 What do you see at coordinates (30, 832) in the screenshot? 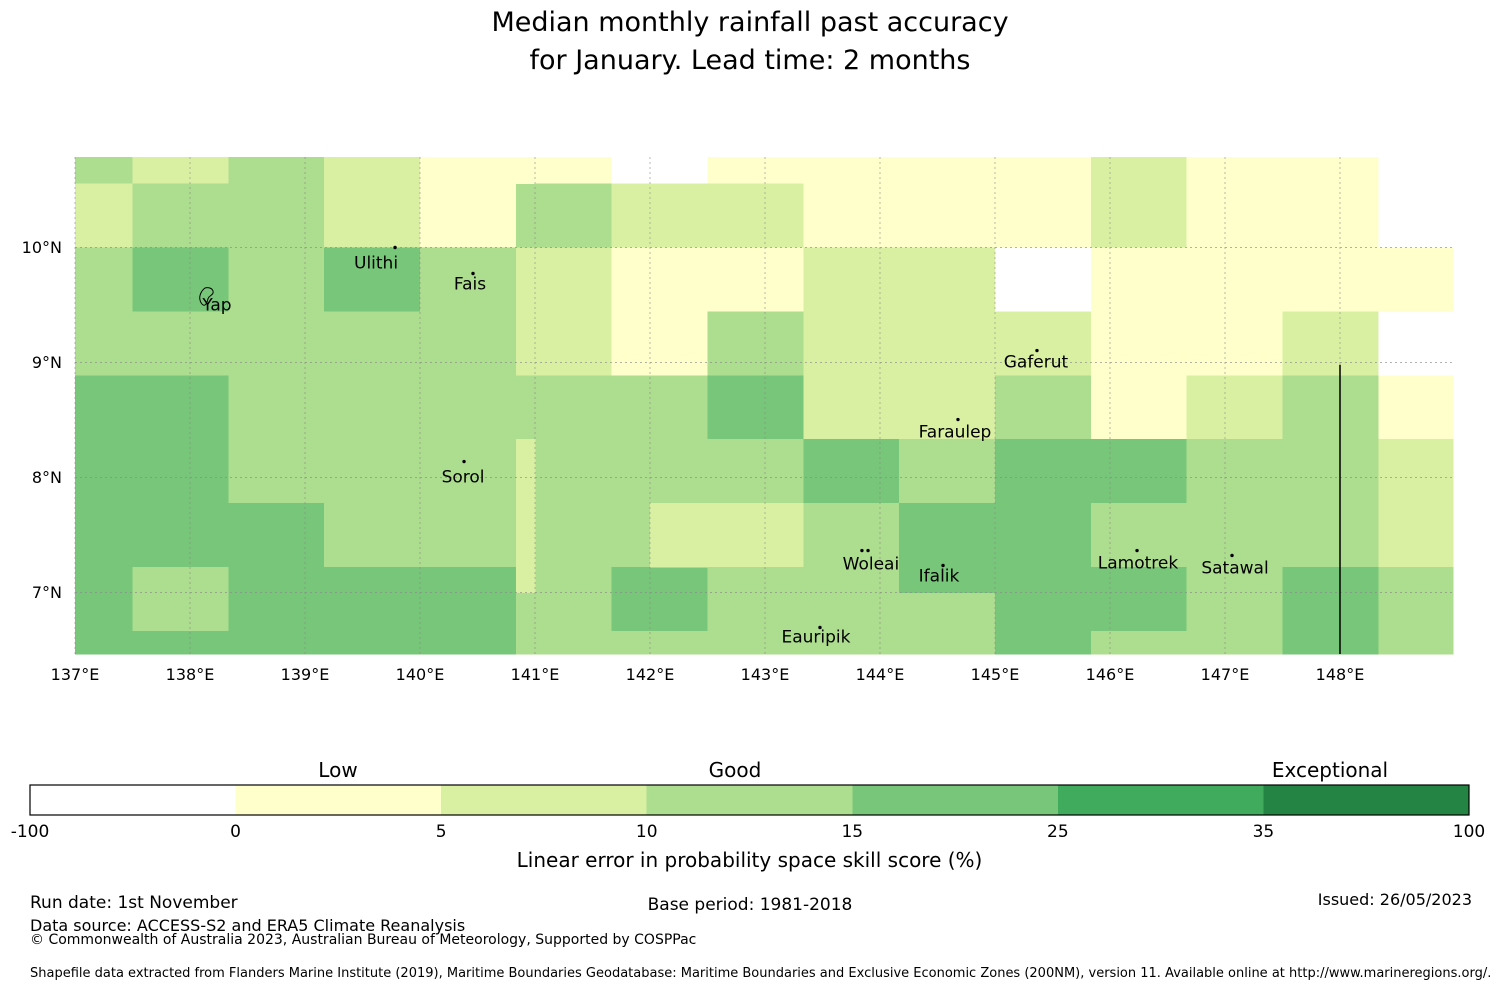
I see `colorbar-tick-label: -100` at bounding box center [30, 832].